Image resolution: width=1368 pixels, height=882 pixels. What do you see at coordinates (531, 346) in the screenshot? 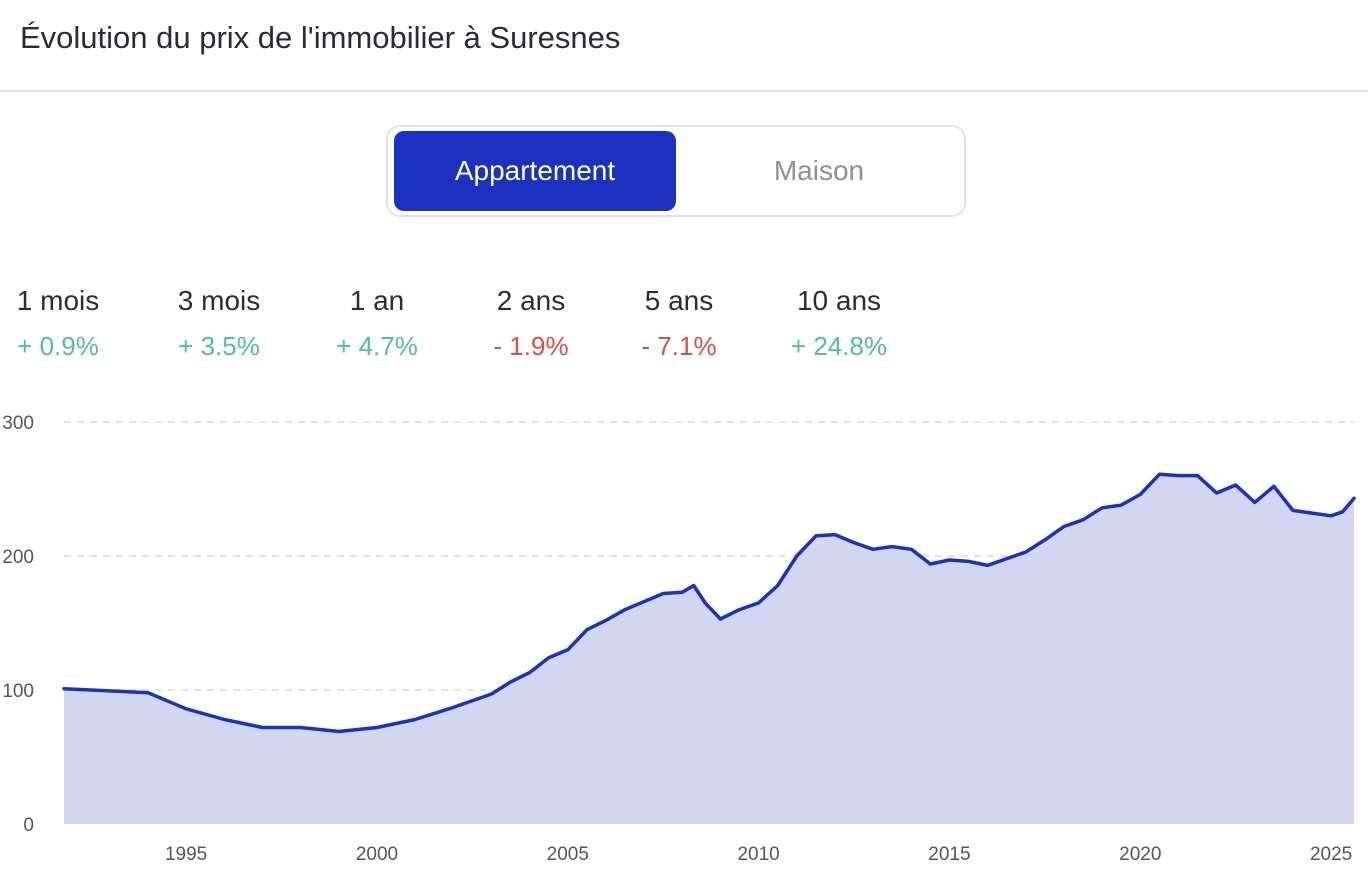
I see `stat-value: - 1.9%` at bounding box center [531, 346].